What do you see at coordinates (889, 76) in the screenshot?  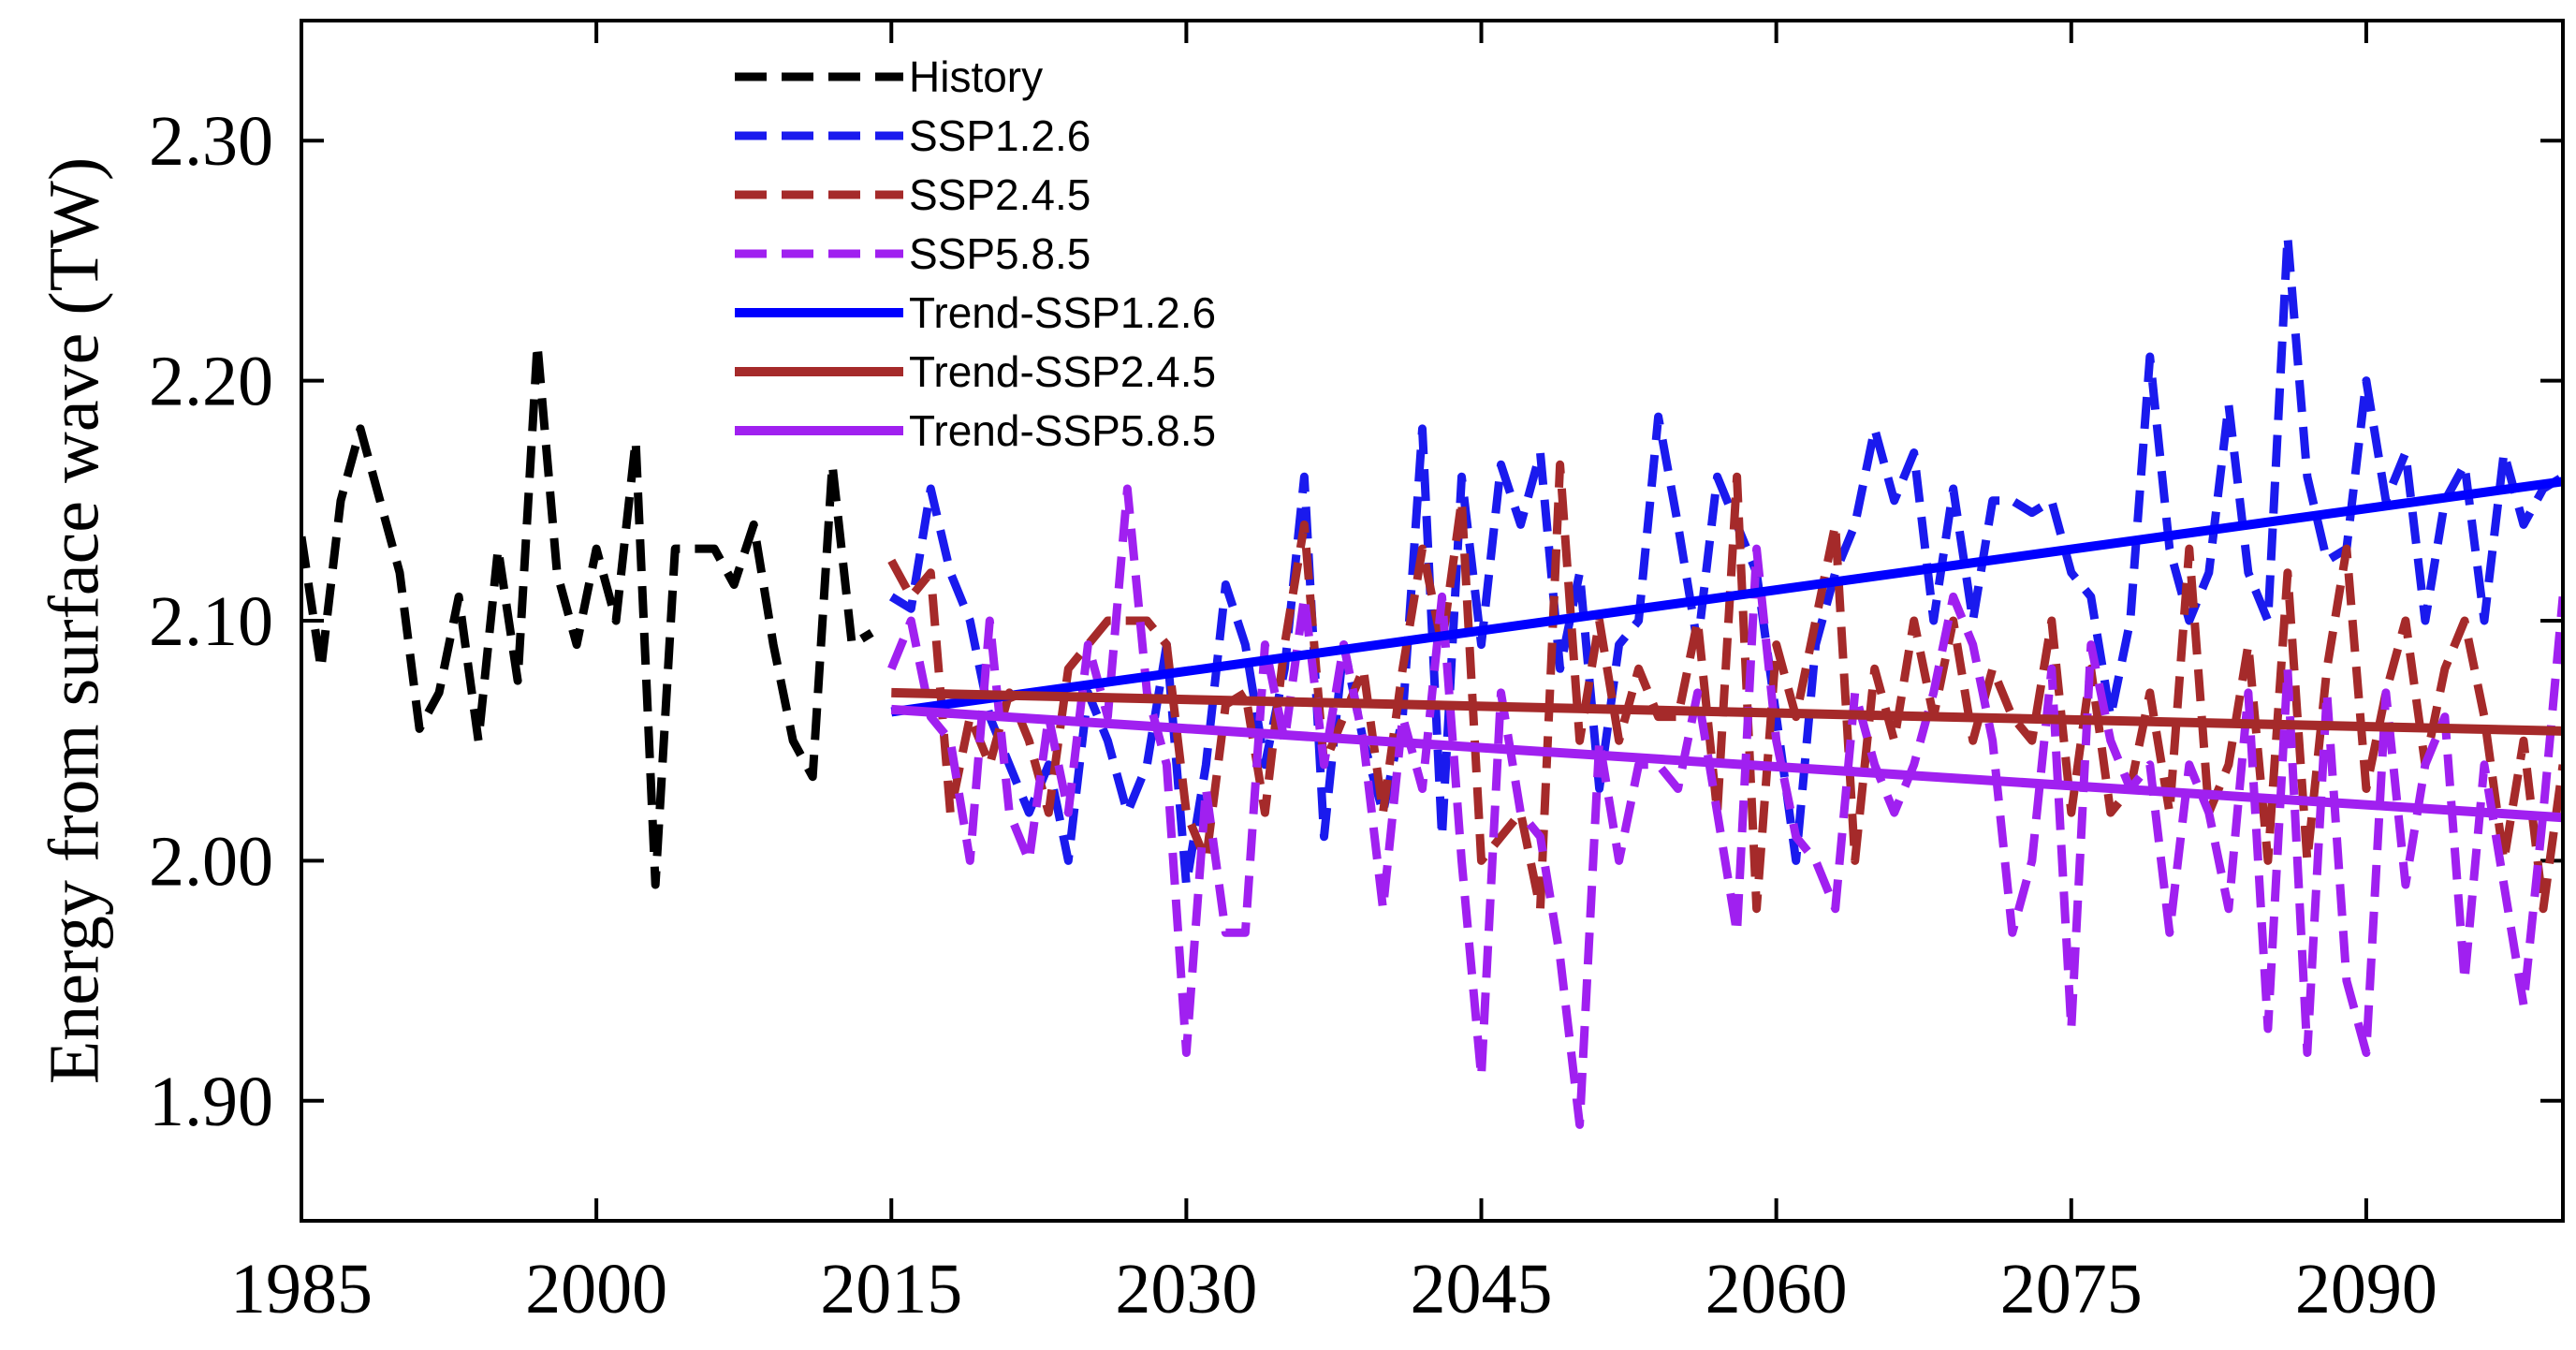 I see `legend-item-history: History` at bounding box center [889, 76].